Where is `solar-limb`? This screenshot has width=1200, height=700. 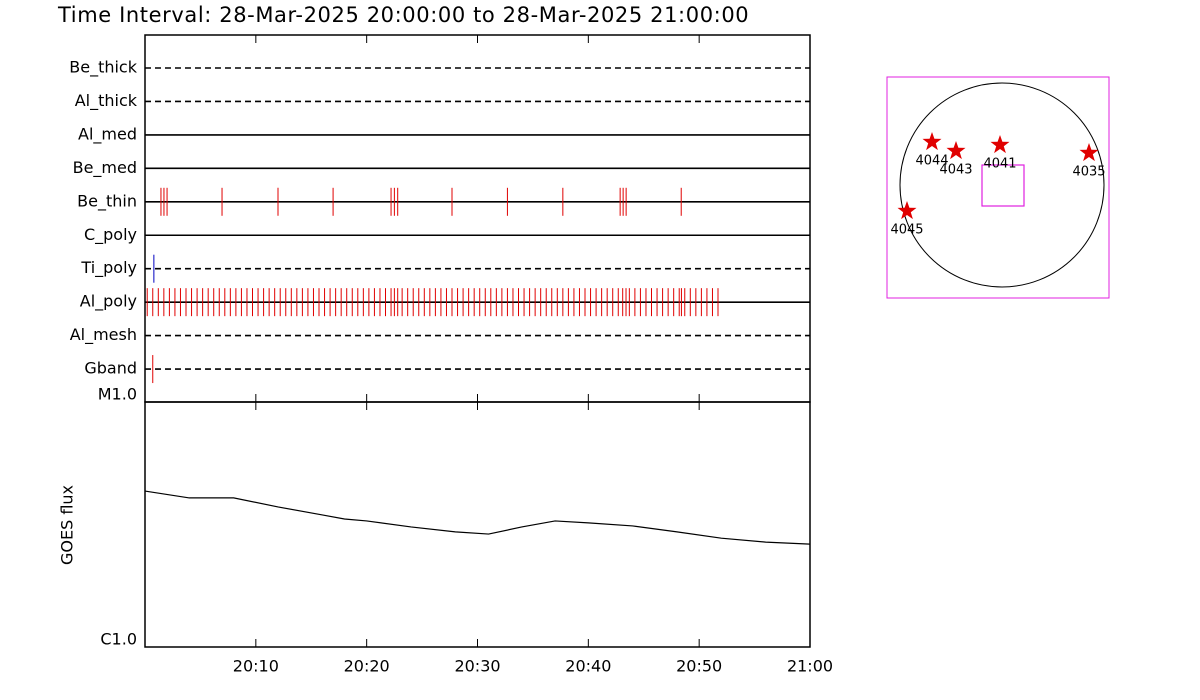
solar-limb is located at coordinates (1002, 185).